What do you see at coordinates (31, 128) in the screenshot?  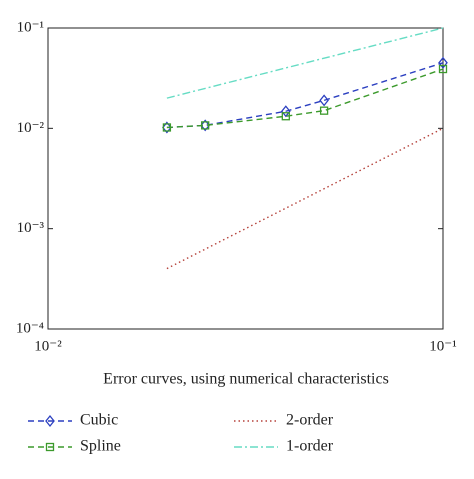 I see `y-tick-label: 10⁻²` at bounding box center [31, 128].